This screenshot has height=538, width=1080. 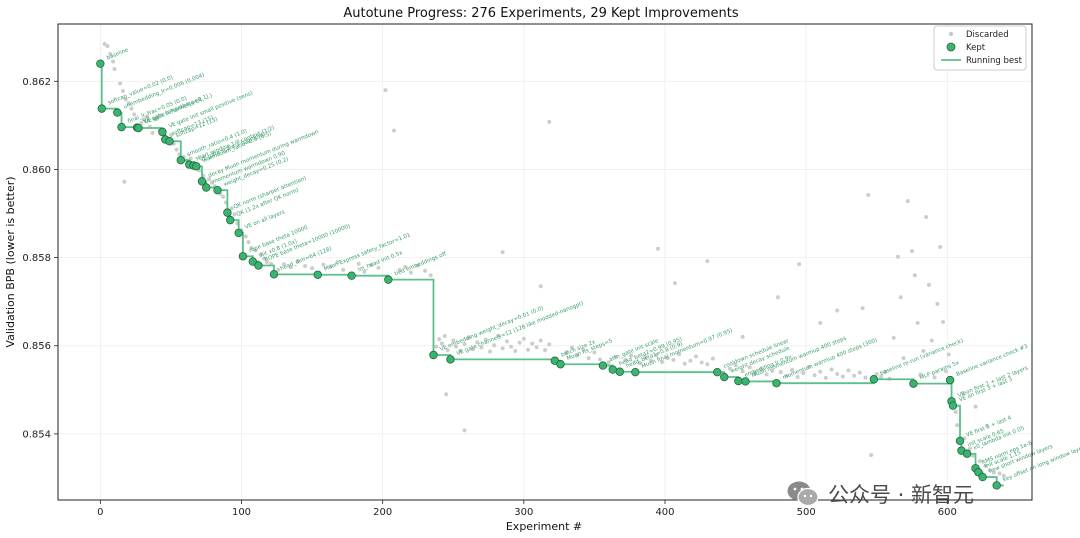 I want to click on x-tick-label: 600, so click(x=947, y=512).